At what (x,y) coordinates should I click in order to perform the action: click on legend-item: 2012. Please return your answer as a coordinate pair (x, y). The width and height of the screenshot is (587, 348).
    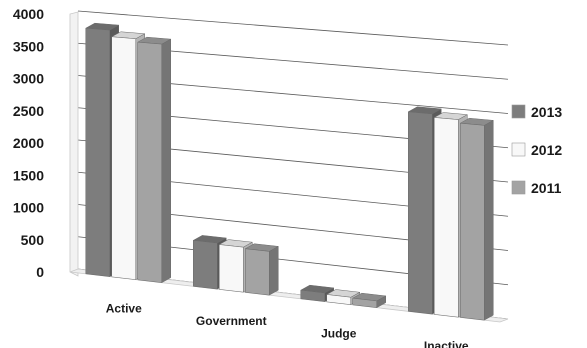
    Looking at the image, I should click on (536, 150).